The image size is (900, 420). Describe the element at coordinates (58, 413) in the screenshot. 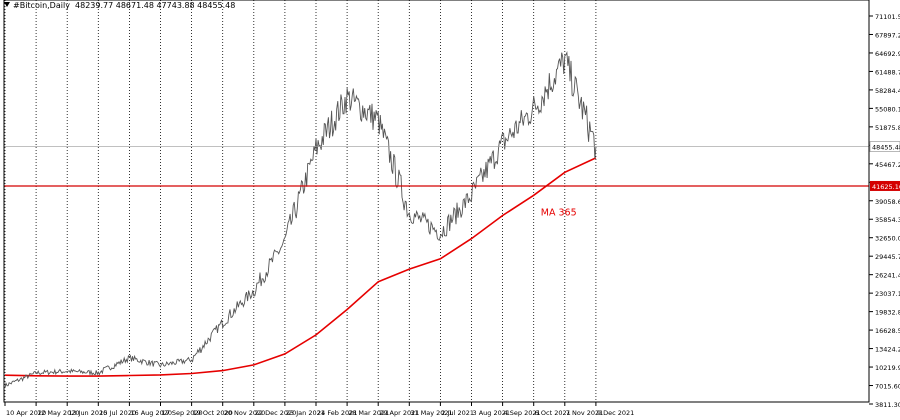

I see `x-tick-label: 12 May 2020` at that location.